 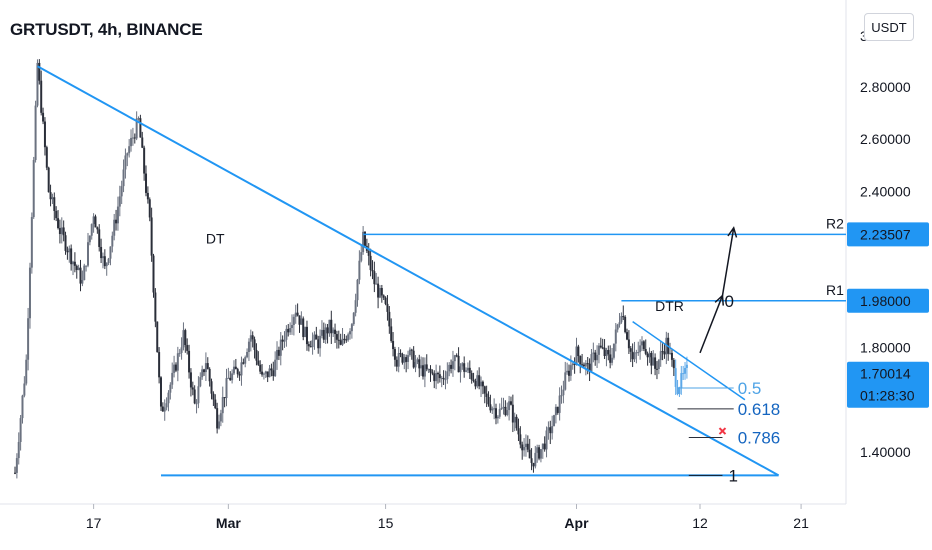 What do you see at coordinates (386, 523) in the screenshot?
I see `x-tick-label: 15` at bounding box center [386, 523].